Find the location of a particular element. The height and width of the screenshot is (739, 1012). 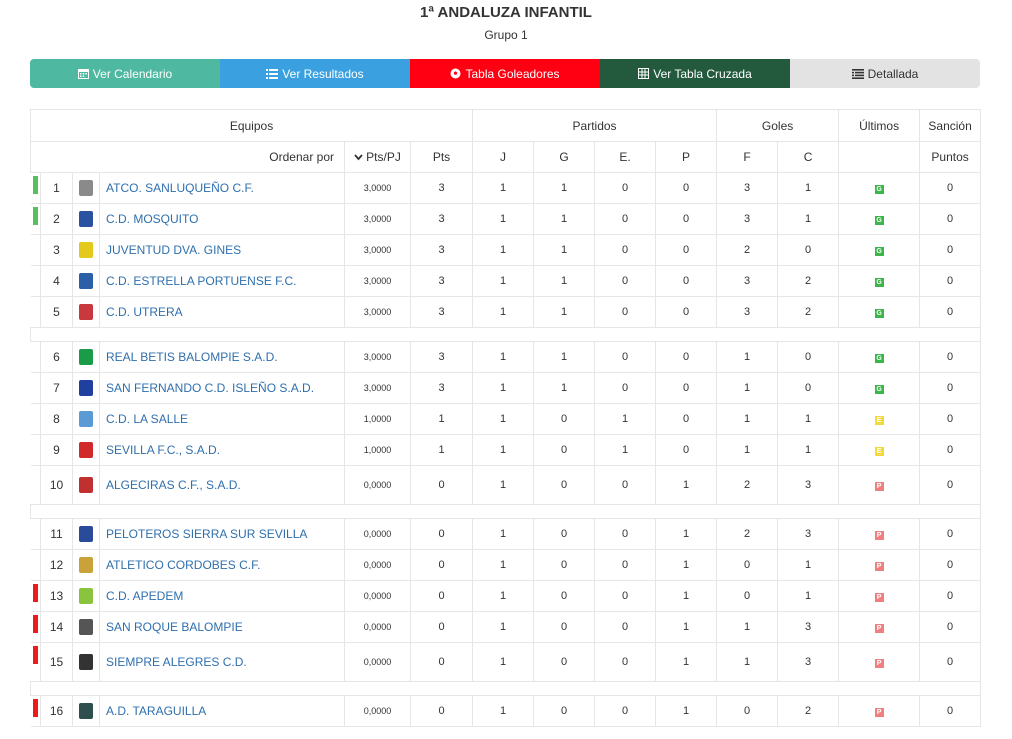

team-link: C.D. APEDEM is located at coordinates (145, 596).